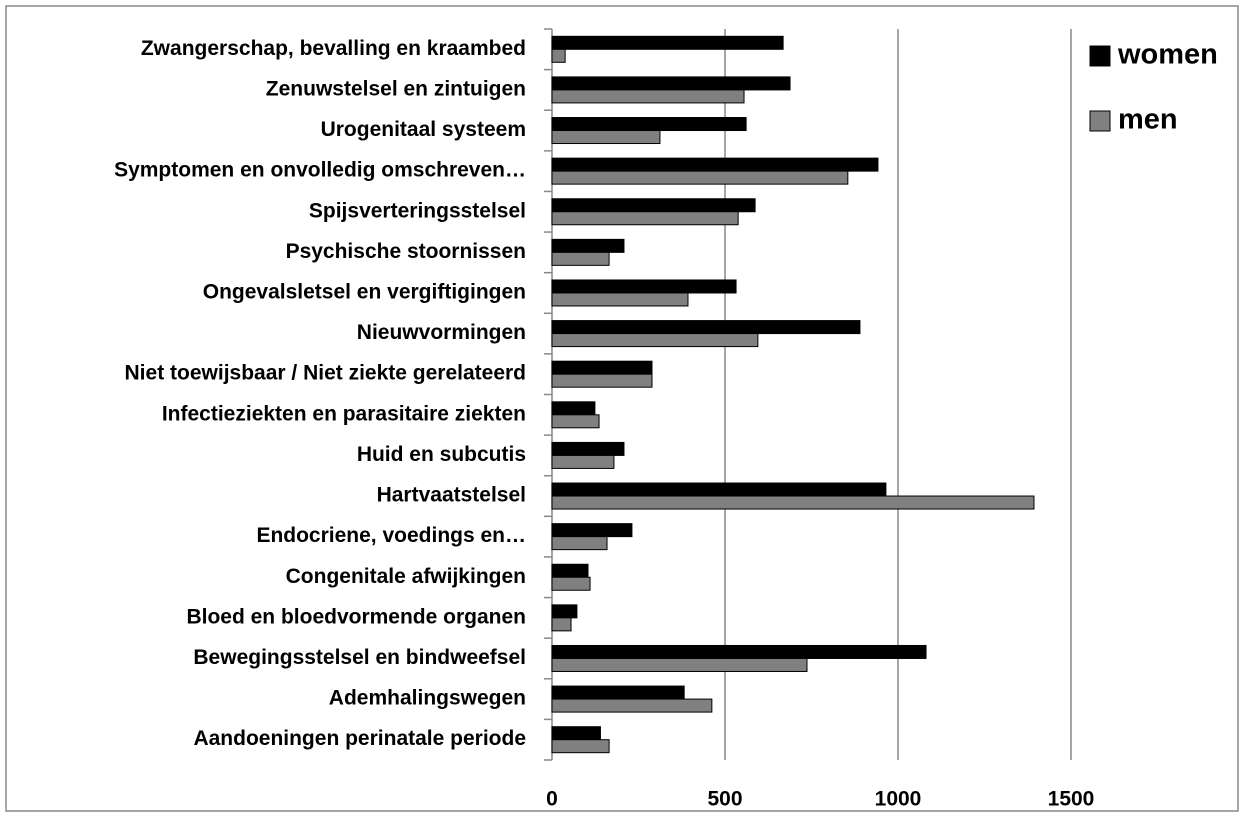 This screenshot has width=1244, height=822. Describe the element at coordinates (364, 292) in the screenshot. I see `y-tick-label: Ongevalsletsel en vergiftigingen` at that location.